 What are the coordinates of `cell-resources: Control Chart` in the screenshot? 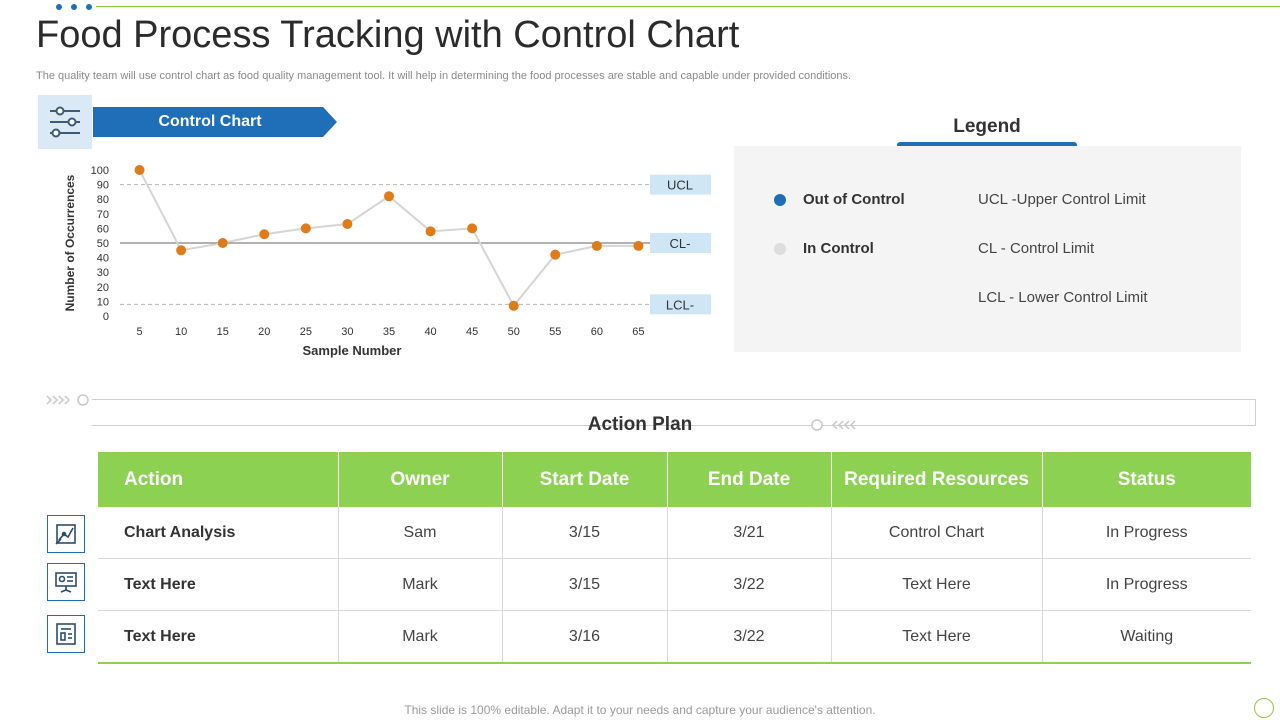 It's located at (937, 533).